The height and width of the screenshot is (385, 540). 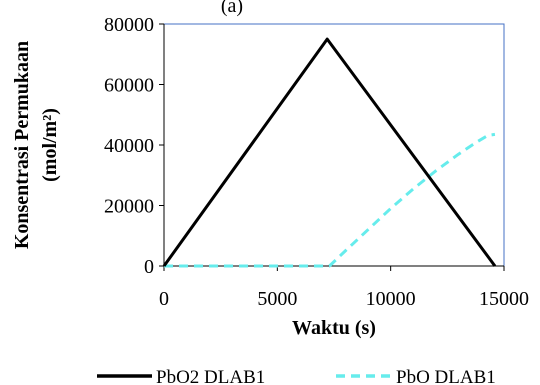 What do you see at coordinates (129, 86) in the screenshot?
I see `y-tick-label: 60000` at bounding box center [129, 86].